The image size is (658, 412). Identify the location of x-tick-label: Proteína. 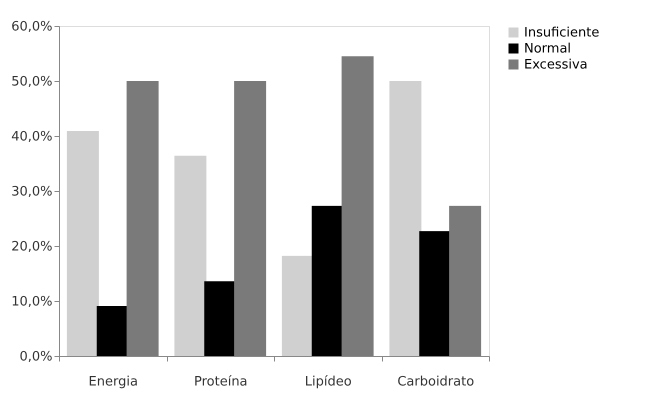
(221, 382).